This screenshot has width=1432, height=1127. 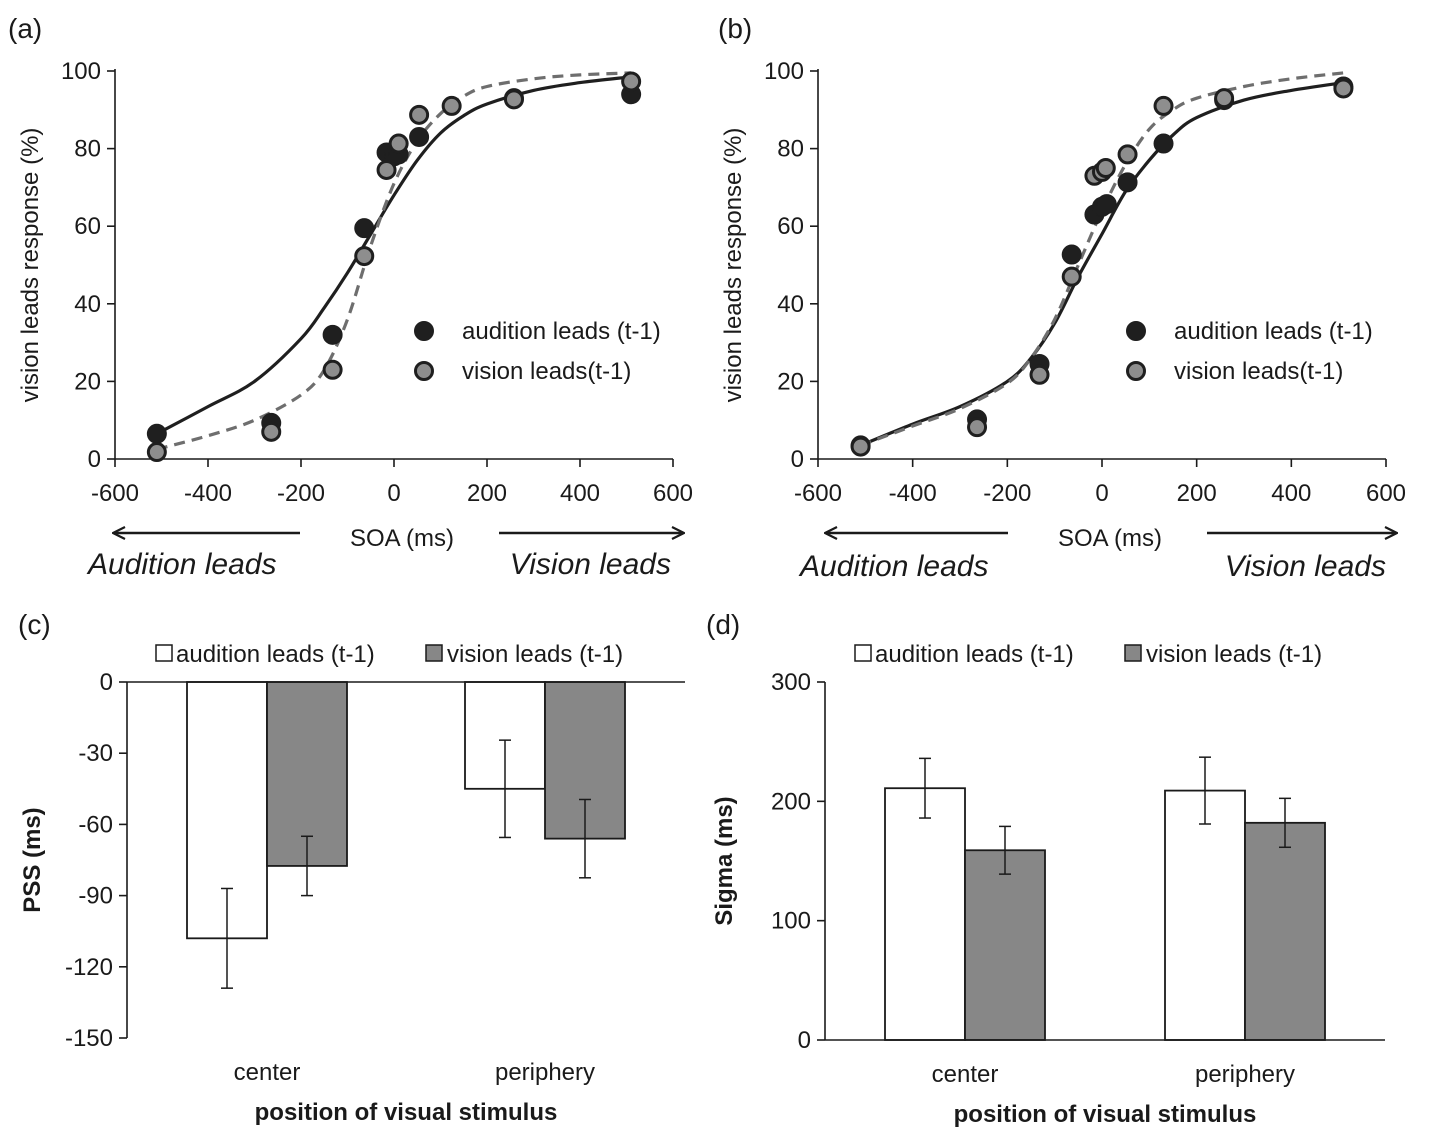 I want to click on panel-label: (d), so click(x=723, y=624).